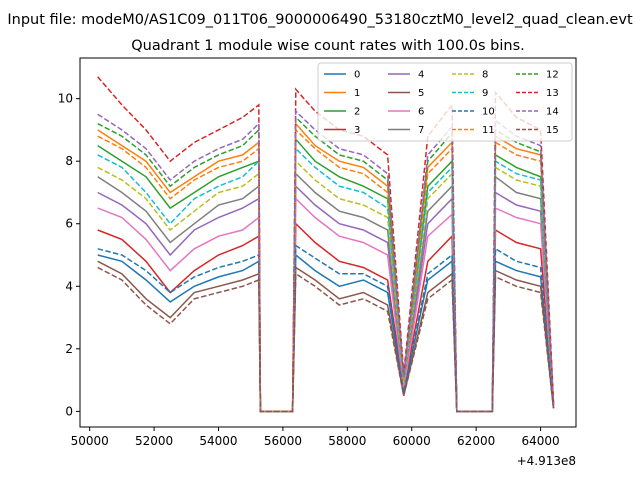  Describe the element at coordinates (546, 461) in the screenshot. I see `x-offset-label: +4.913e8` at that location.